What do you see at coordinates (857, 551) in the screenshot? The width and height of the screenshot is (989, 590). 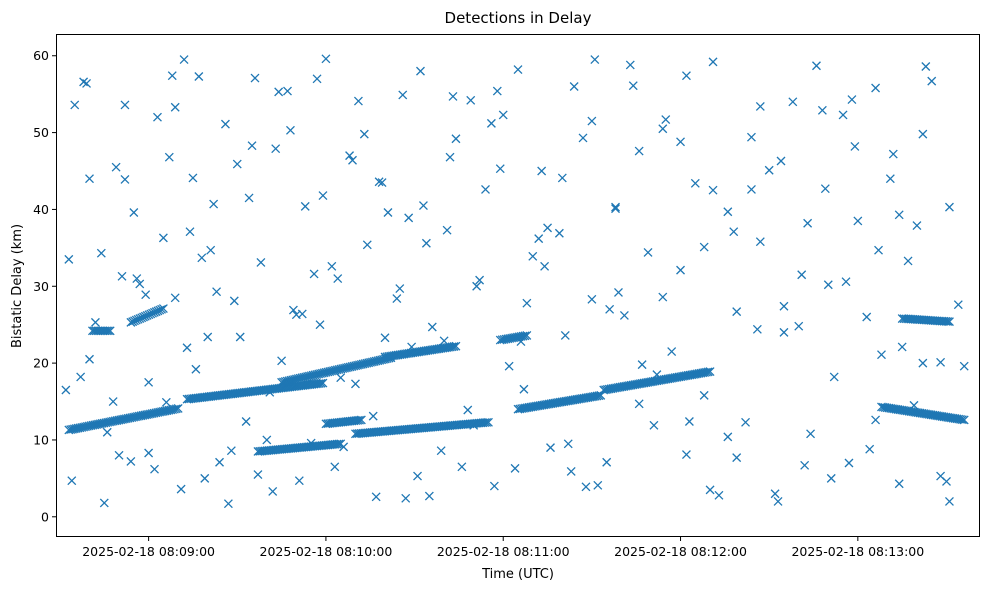 I see `x-tick-label: 2025-02-18 08:13:00` at bounding box center [857, 551].